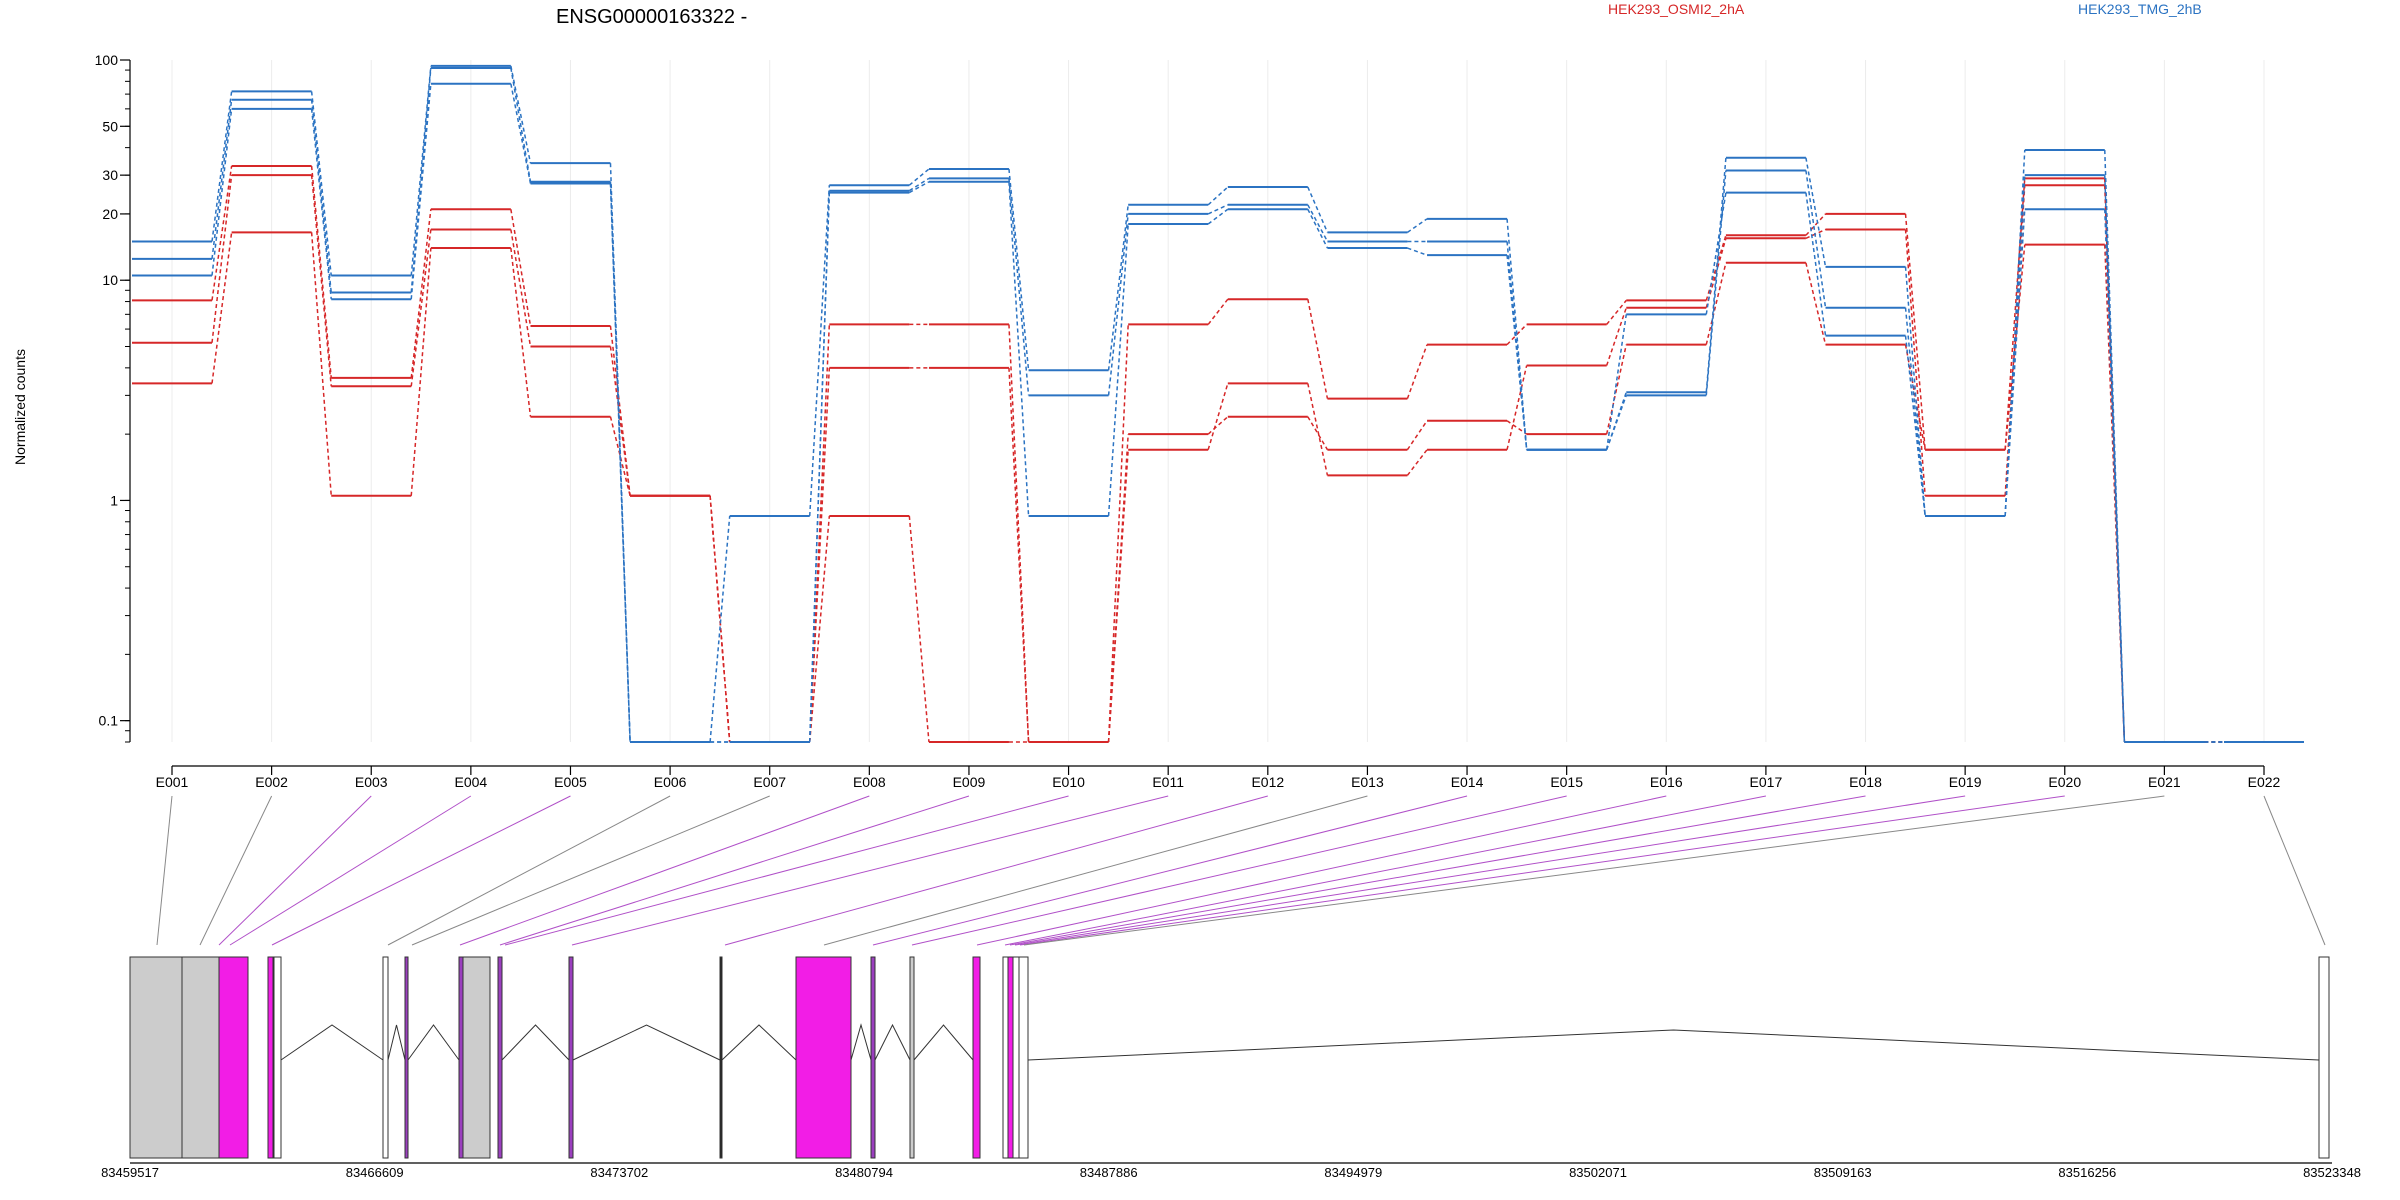  Describe the element at coordinates (172, 782) in the screenshot. I see `x-tick-label: E001` at that location.